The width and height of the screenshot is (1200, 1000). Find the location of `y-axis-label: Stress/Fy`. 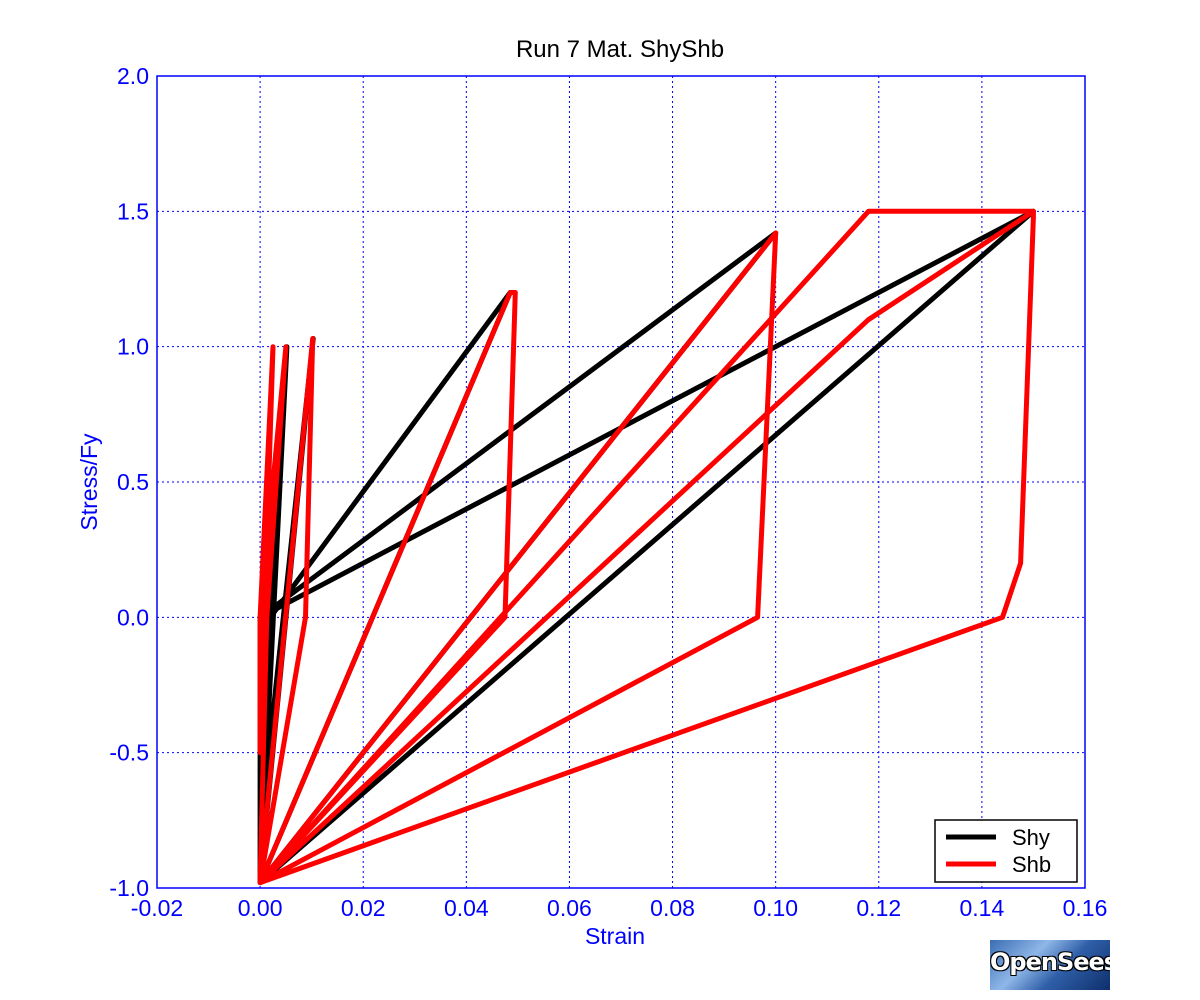

y-axis-label: Stress/Fy is located at coordinates (89, 482).